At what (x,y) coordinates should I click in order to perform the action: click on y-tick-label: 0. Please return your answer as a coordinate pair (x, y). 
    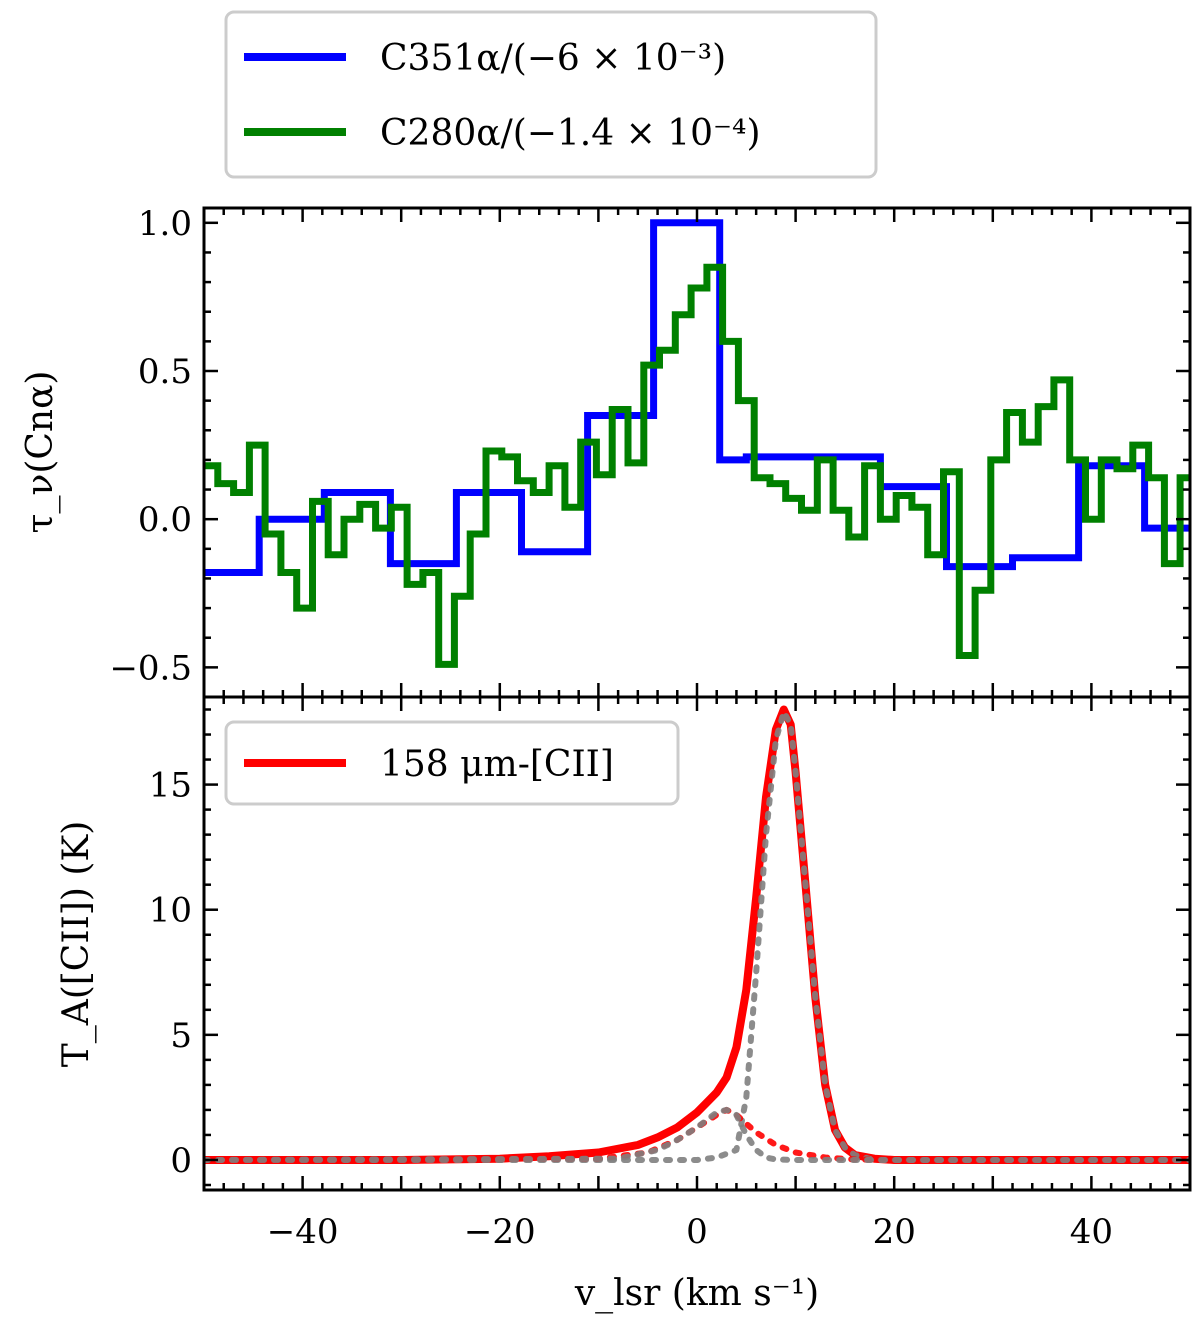
    Looking at the image, I should click on (181, 1161).